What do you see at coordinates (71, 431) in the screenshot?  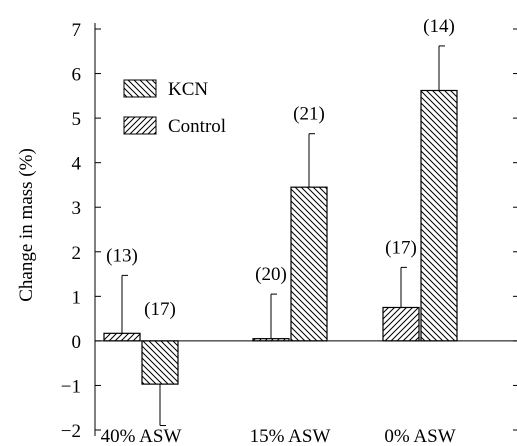 I see `y-tick-label: −2` at bounding box center [71, 431].